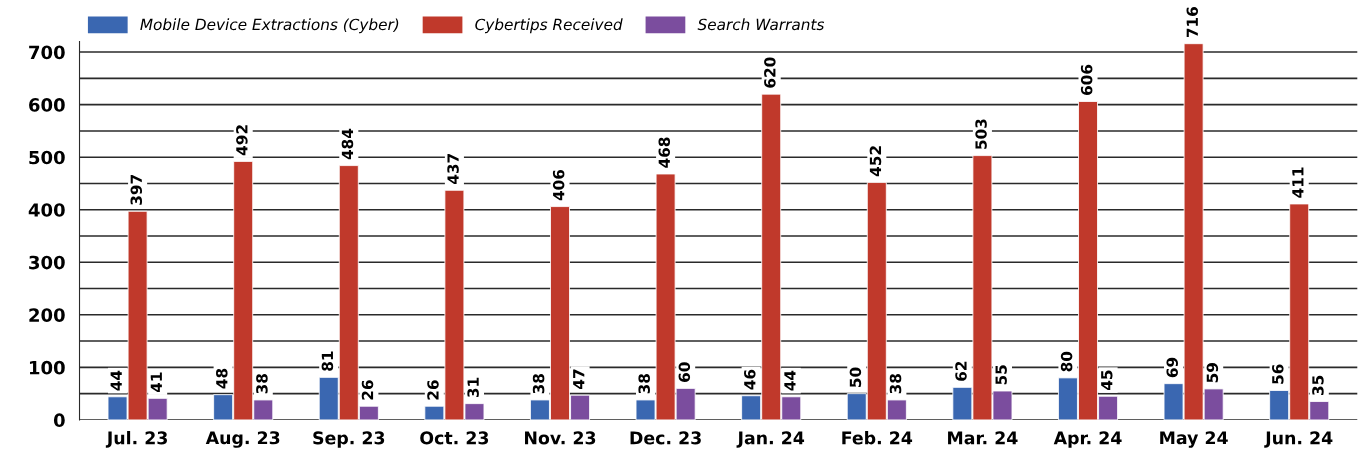  Describe the element at coordinates (47, 105) in the screenshot. I see `y-tick-label: 600` at that location.